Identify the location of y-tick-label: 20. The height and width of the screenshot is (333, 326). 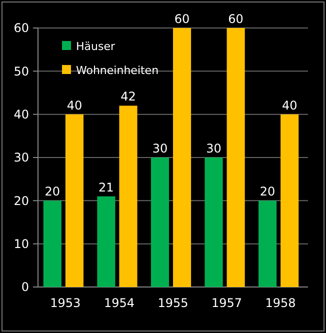
(21, 201).